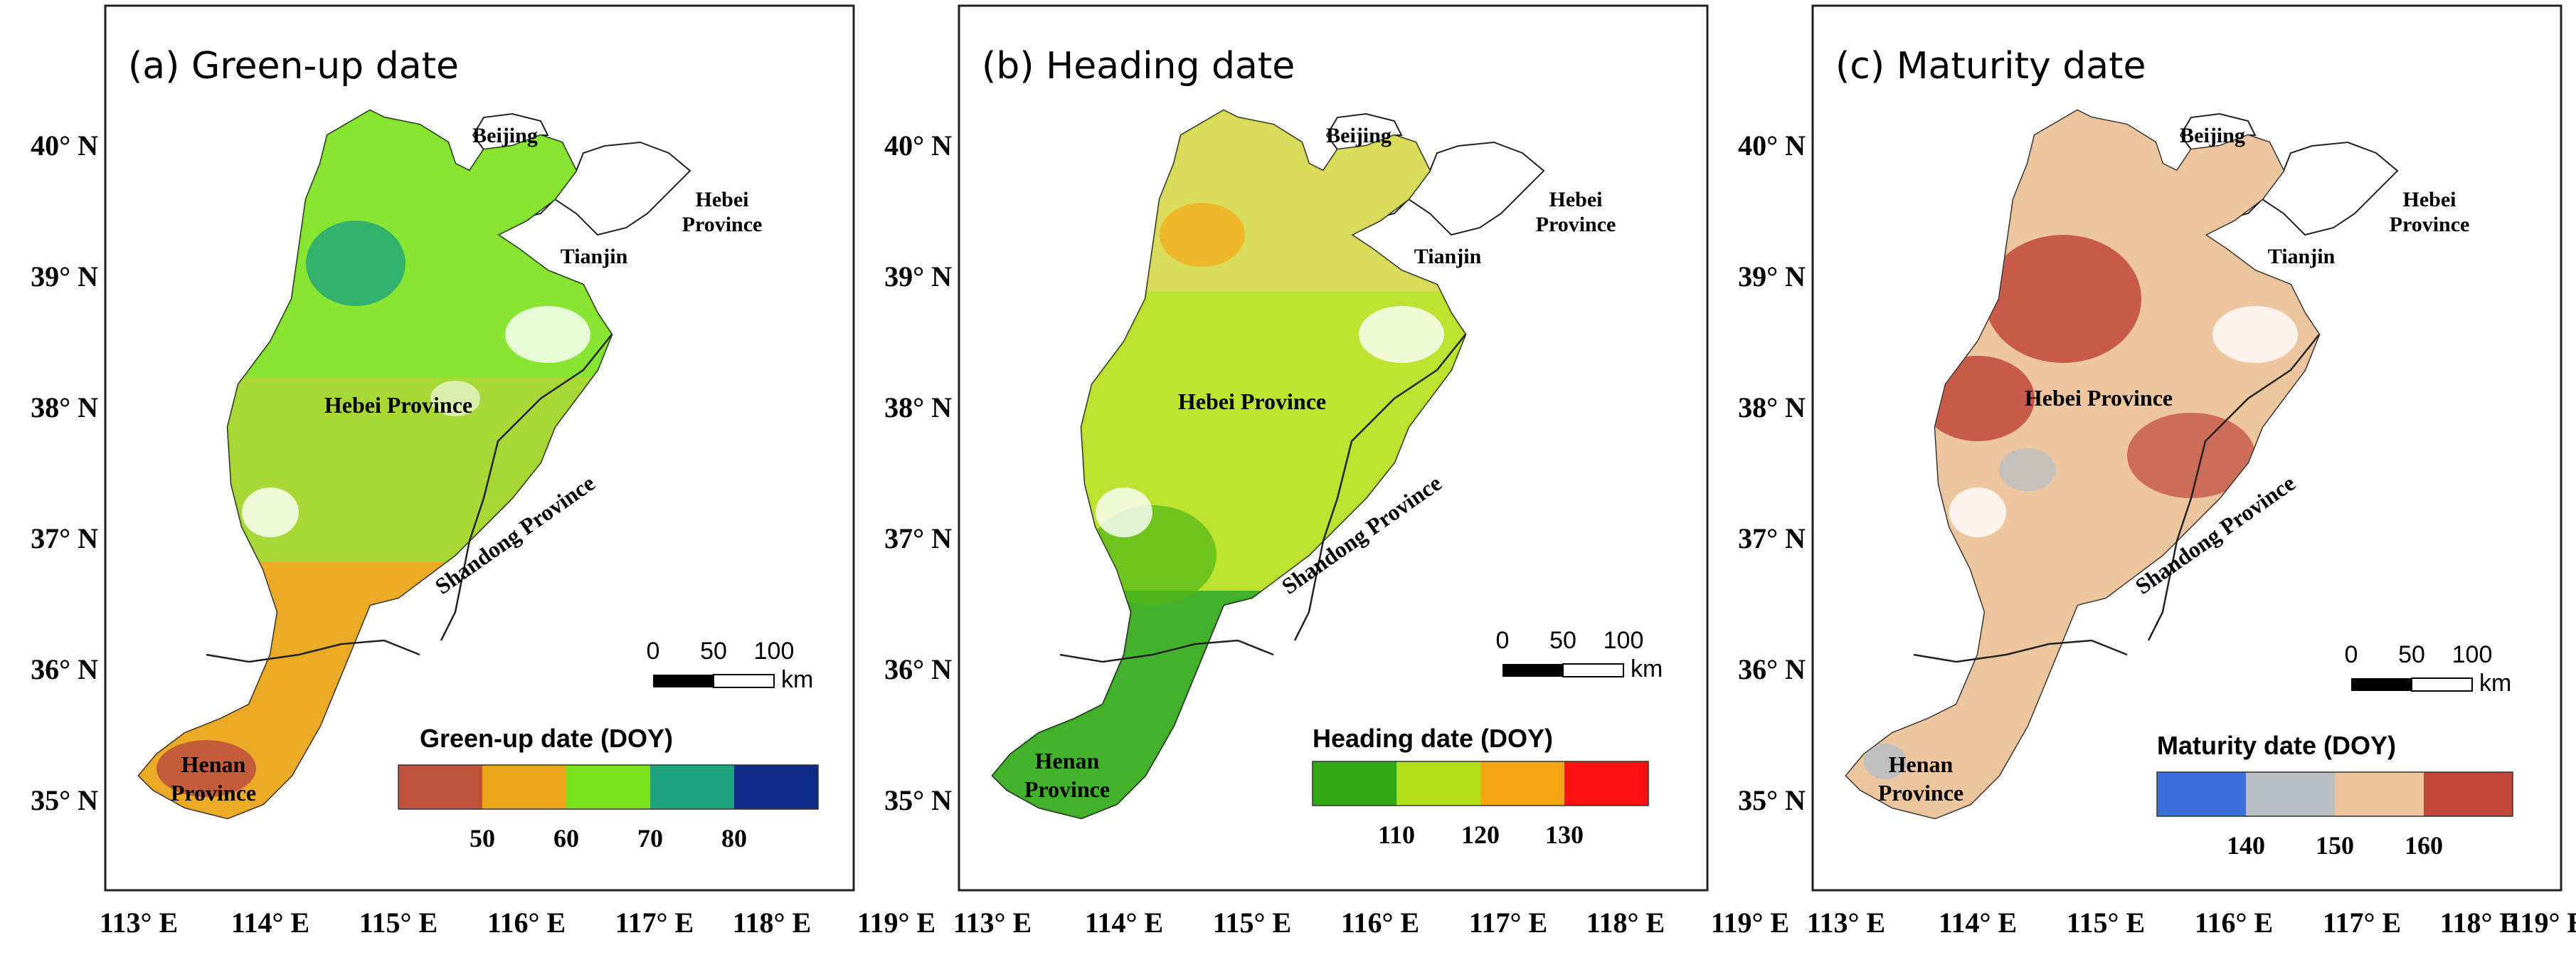  What do you see at coordinates (918, 800) in the screenshot?
I see `lat-label: 35° N` at bounding box center [918, 800].